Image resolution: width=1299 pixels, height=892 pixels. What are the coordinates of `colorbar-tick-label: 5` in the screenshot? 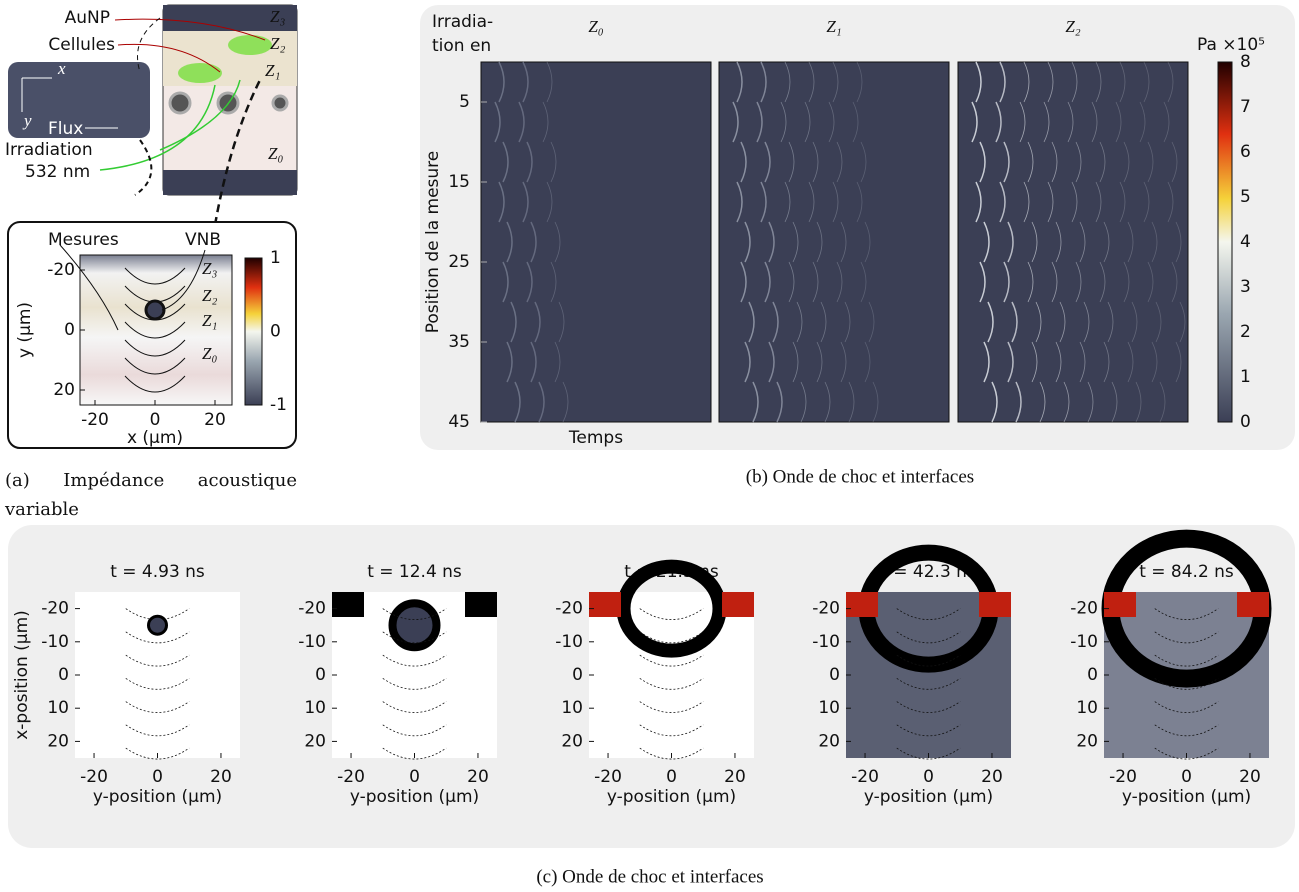 It's located at (1245, 197).